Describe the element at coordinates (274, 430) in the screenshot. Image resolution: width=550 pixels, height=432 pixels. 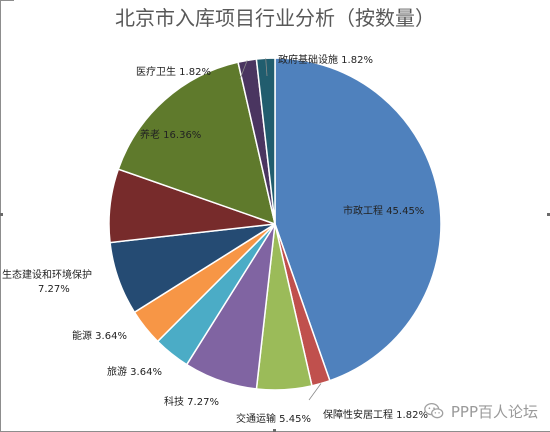
I see `resize-handle-bottom-mid` at that location.